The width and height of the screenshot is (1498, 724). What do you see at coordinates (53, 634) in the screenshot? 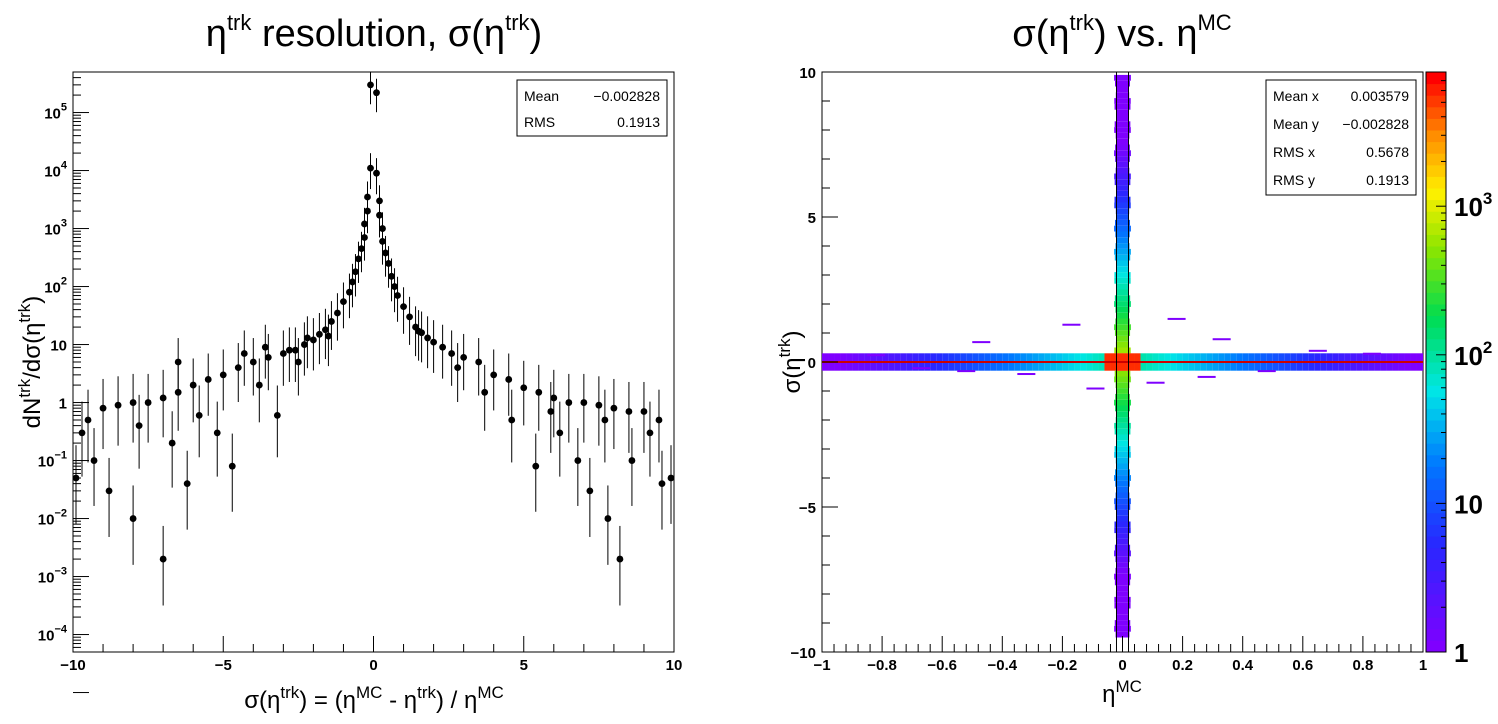
I see `y-tick-label: 10⁻⁴` at bounding box center [53, 634].